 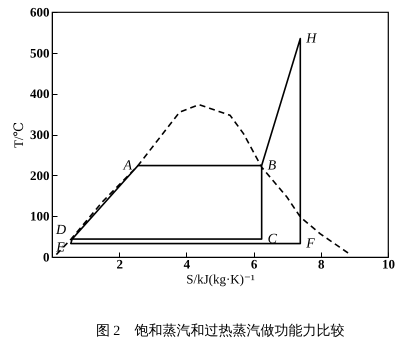 What do you see at coordinates (46, 257) in the screenshot?
I see `y-tick-label: 0` at bounding box center [46, 257].